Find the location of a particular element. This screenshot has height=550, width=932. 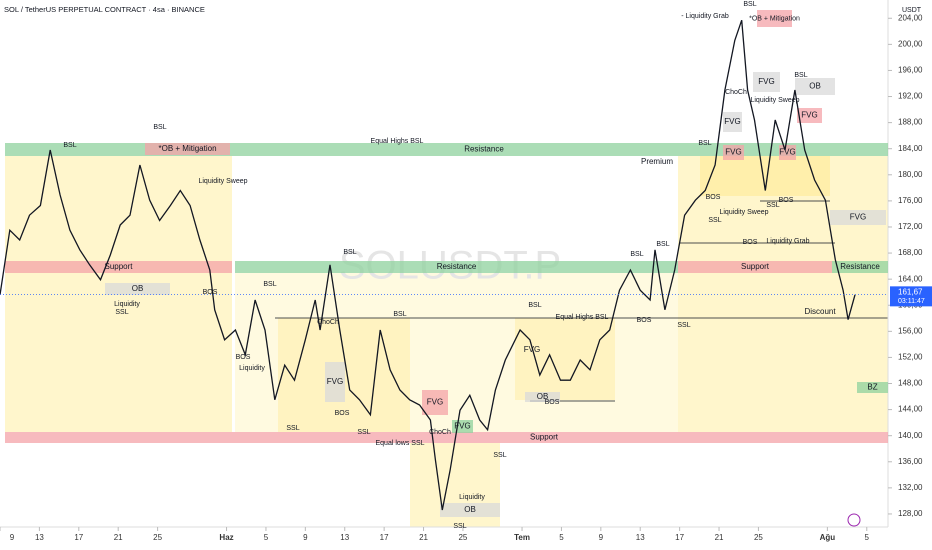

y-tick-label: 188,00 is located at coordinates (910, 122).